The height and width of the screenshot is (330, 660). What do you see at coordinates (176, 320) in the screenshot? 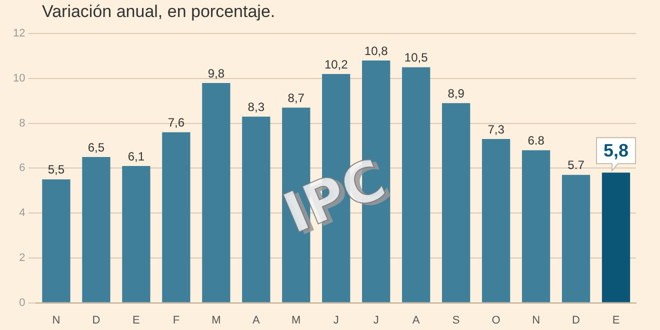
I see `x-tick-label: F` at bounding box center [176, 320].